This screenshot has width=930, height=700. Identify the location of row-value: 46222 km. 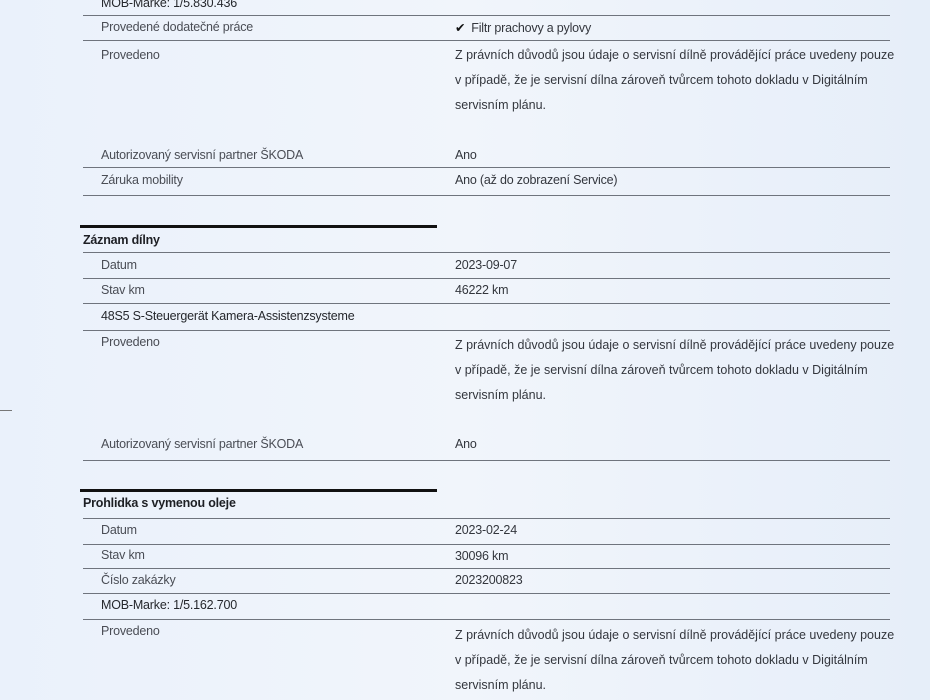
(482, 290).